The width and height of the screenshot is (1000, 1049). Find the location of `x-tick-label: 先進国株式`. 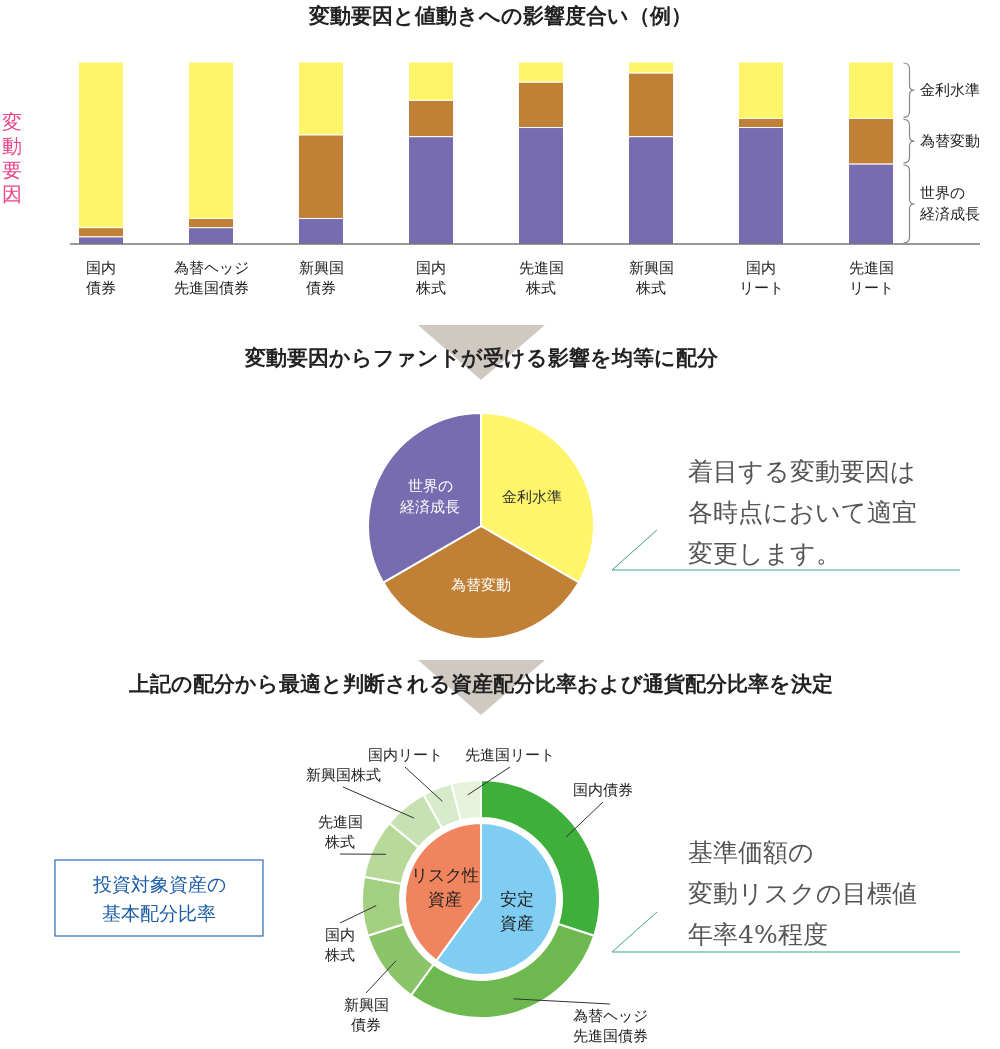

x-tick-label: 先進国株式 is located at coordinates (541, 278).